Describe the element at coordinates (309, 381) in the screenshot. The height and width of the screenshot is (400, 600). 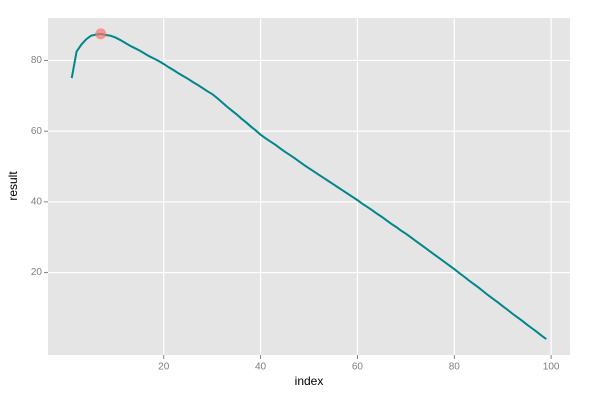
I see `x-axis-title: index` at that location.